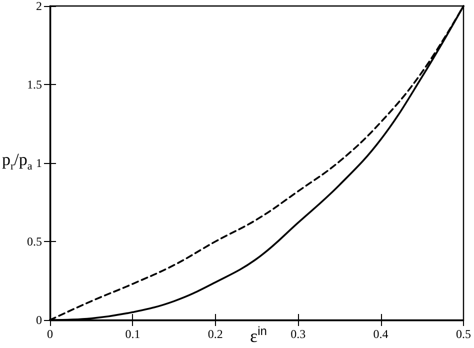 This screenshot has width=474, height=348. I want to click on y-tick-label: 0, so click(39, 320).